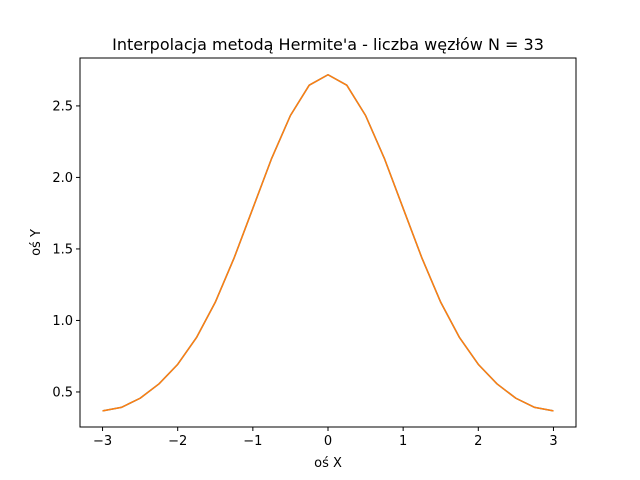 This screenshot has width=640, height=480. What do you see at coordinates (36, 242) in the screenshot?
I see `y-axis-label: oś Y` at bounding box center [36, 242].